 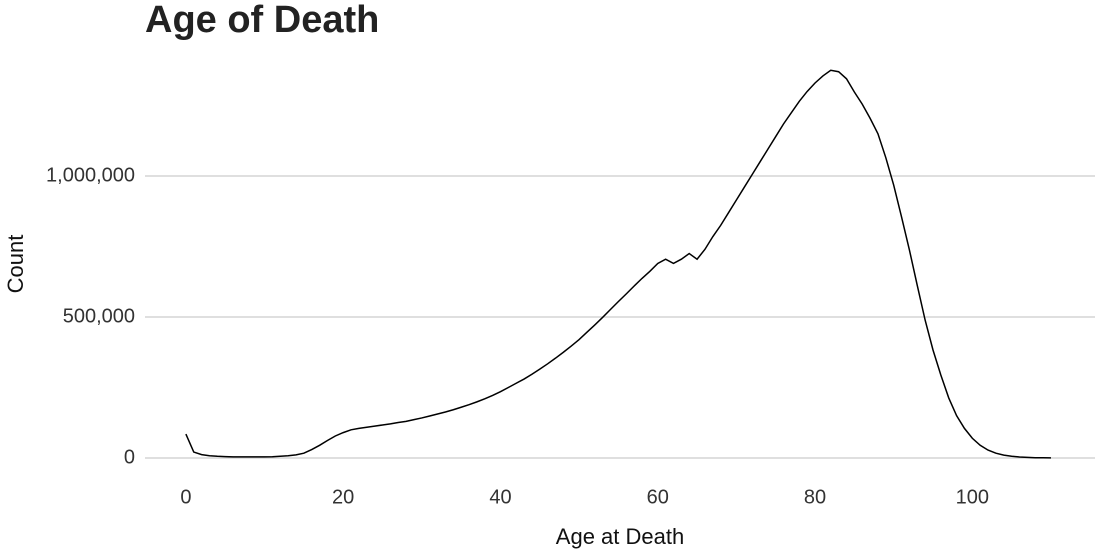 What do you see at coordinates (185, 497) in the screenshot?
I see `x-tick-label: 0` at bounding box center [185, 497].